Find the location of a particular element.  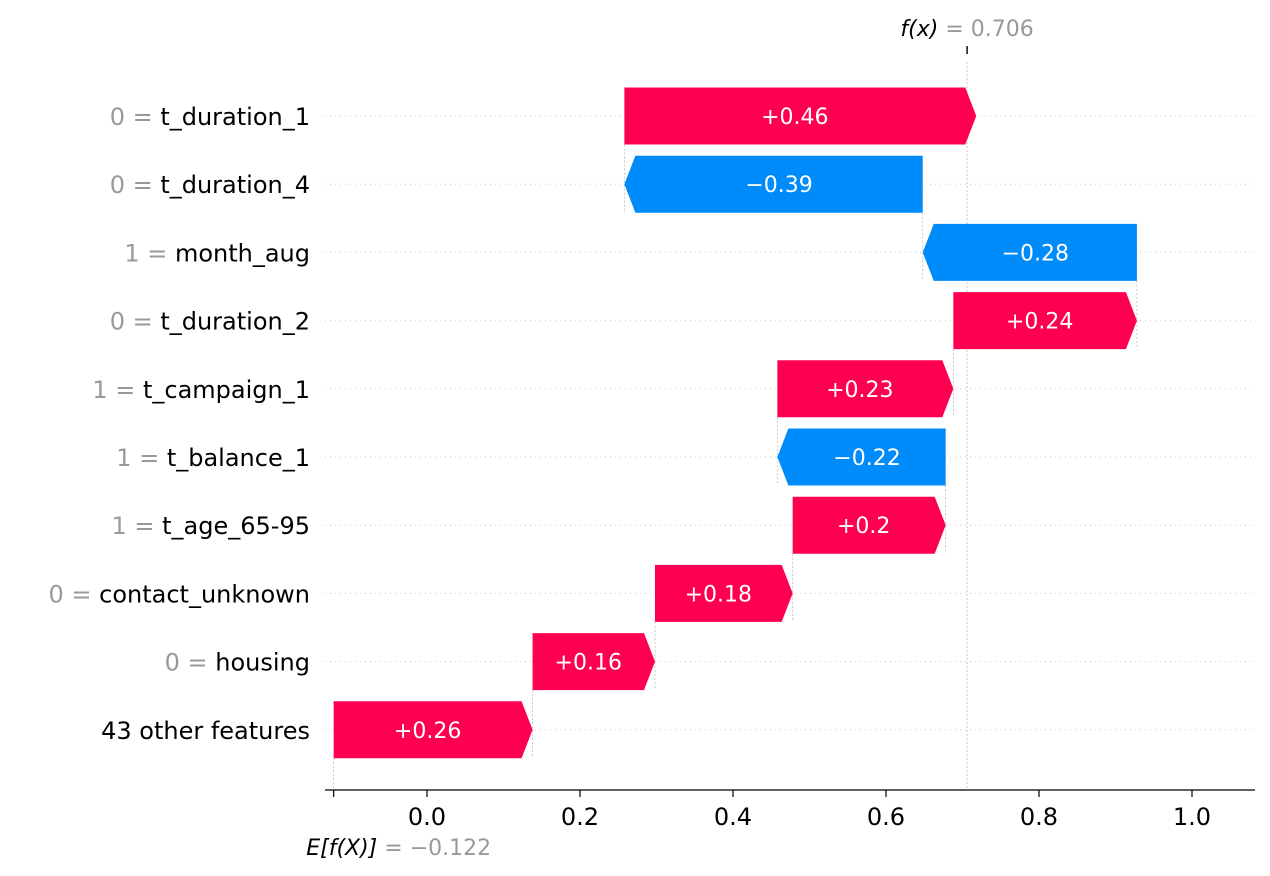

feature-name: t_campaign_1 is located at coordinates (226, 390).